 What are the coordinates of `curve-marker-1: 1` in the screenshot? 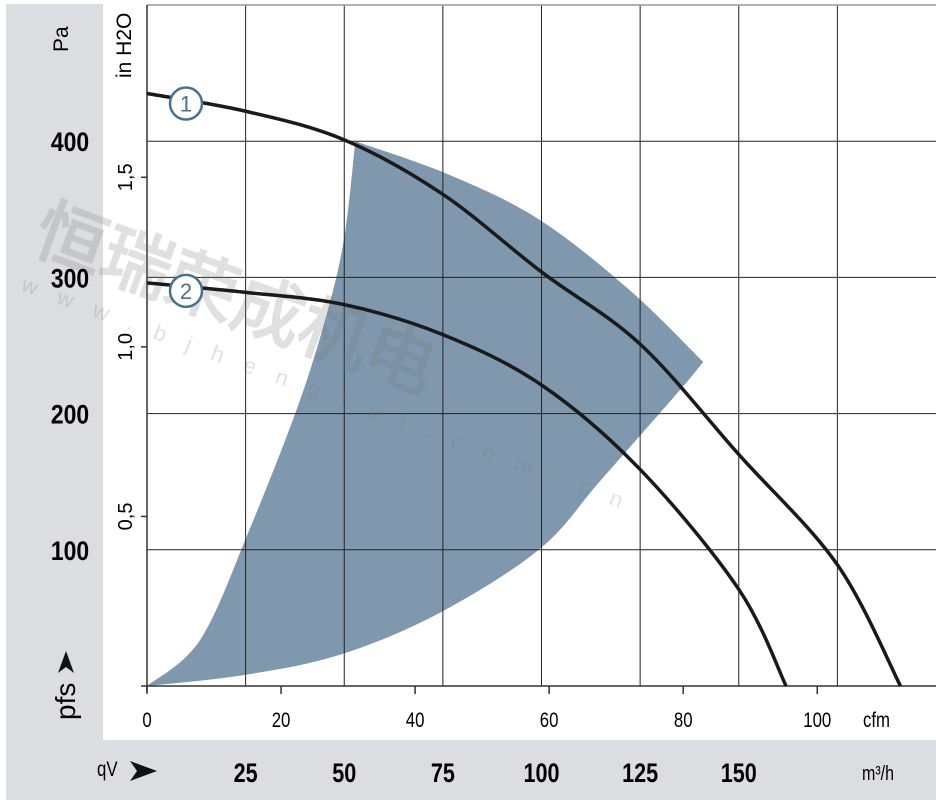 It's located at (186, 103).